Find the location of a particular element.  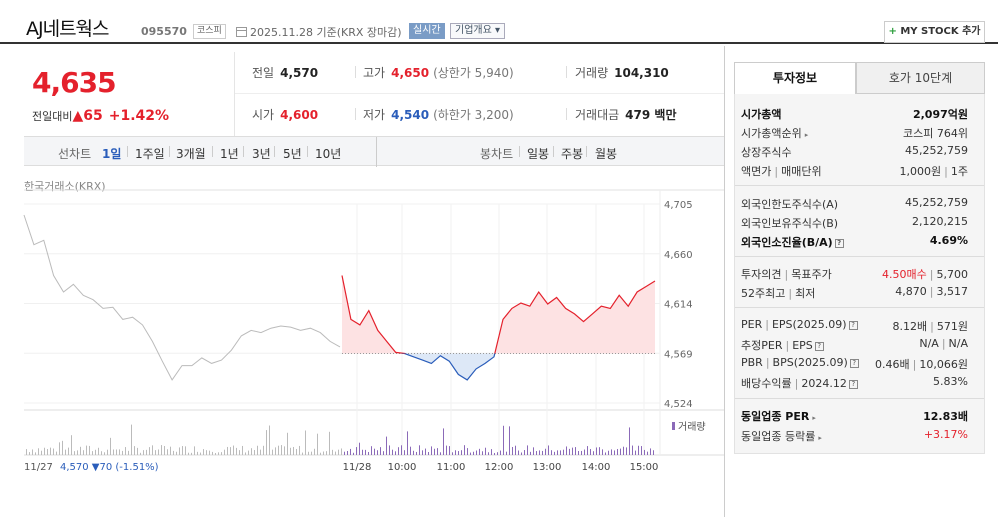

trade-unit-label: 매매단위 is located at coordinates (801, 171).